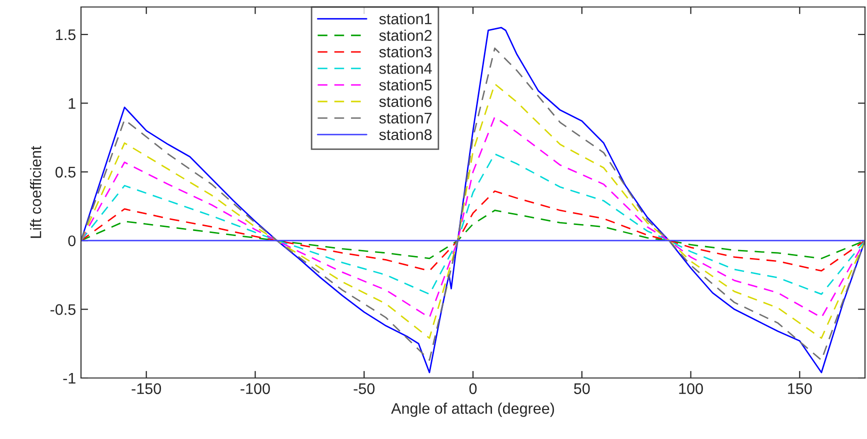 The width and height of the screenshot is (867, 439). What do you see at coordinates (405, 68) in the screenshot?
I see `legend-label: station4` at bounding box center [405, 68].